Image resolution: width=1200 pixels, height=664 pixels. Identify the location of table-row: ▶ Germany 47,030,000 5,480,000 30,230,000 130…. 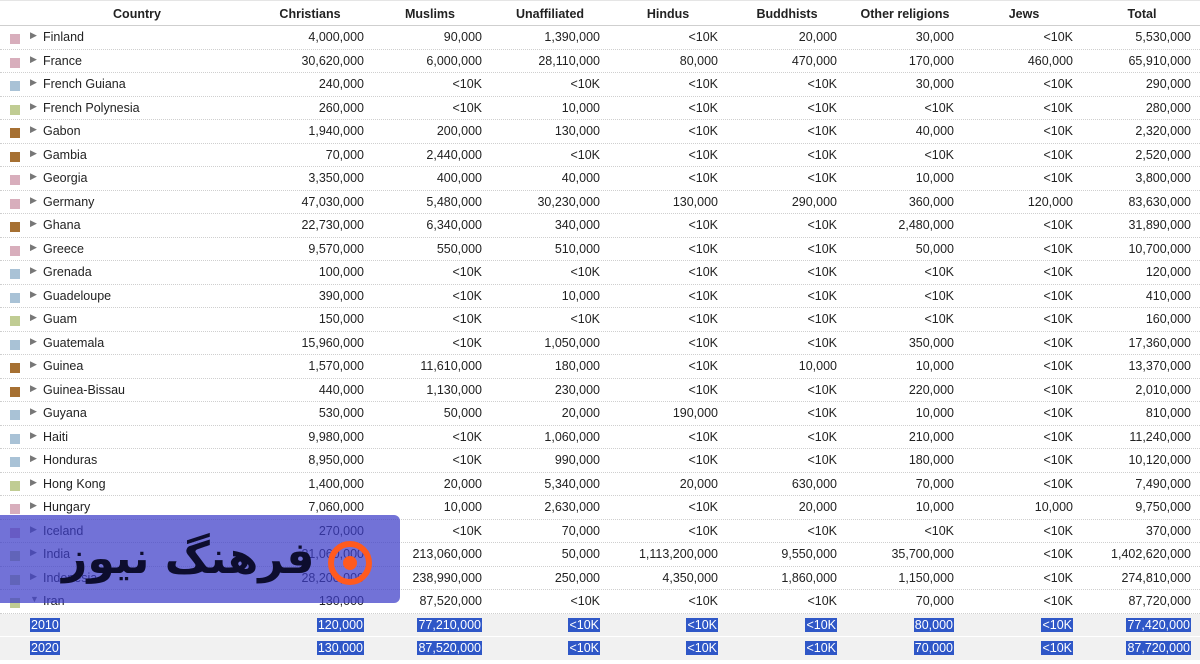
(600, 202).